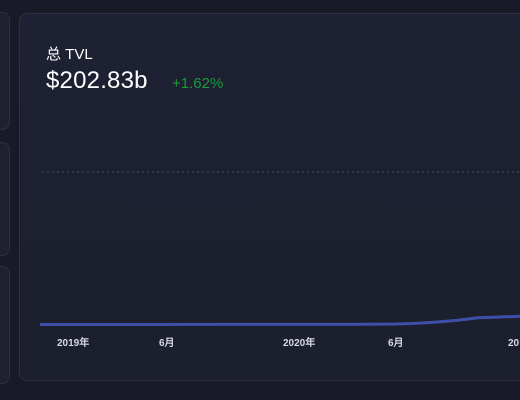 The width and height of the screenshot is (520, 400). Describe the element at coordinates (299, 342) in the screenshot. I see `x-tick-label: 2020年` at that location.